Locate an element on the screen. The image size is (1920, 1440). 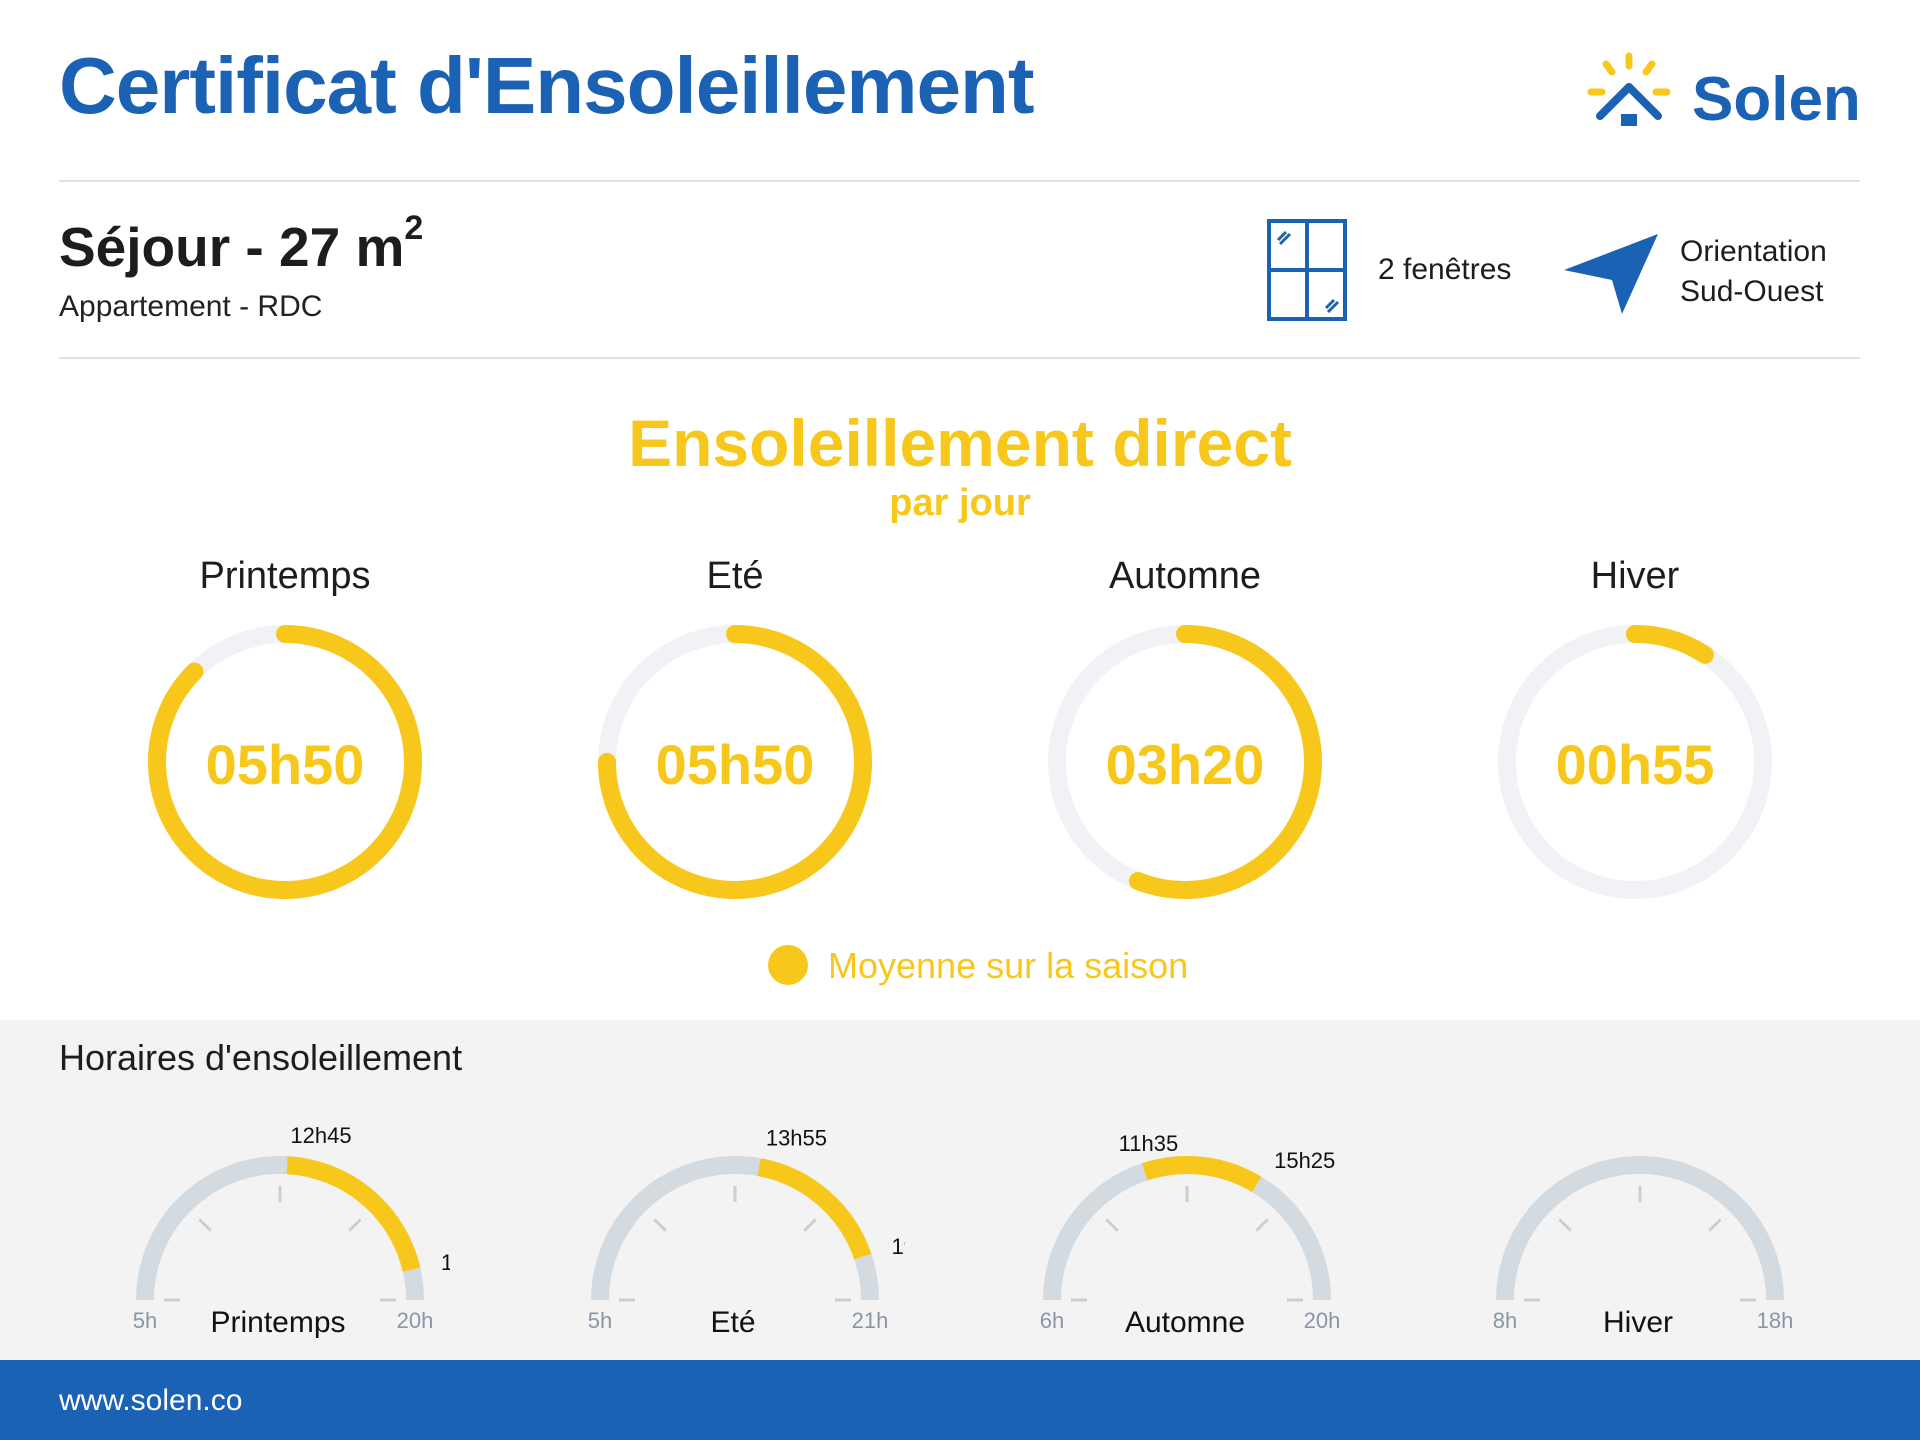
windows-count: 2 fenêtres is located at coordinates (1445, 269).